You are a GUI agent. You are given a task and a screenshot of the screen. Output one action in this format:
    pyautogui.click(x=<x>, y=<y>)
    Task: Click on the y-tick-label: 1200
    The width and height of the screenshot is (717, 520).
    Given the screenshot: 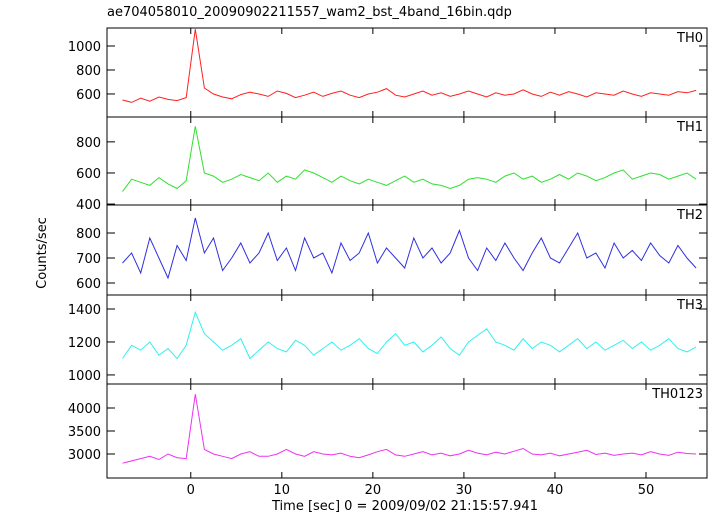 What is the action you would take?
    pyautogui.click(x=84, y=343)
    